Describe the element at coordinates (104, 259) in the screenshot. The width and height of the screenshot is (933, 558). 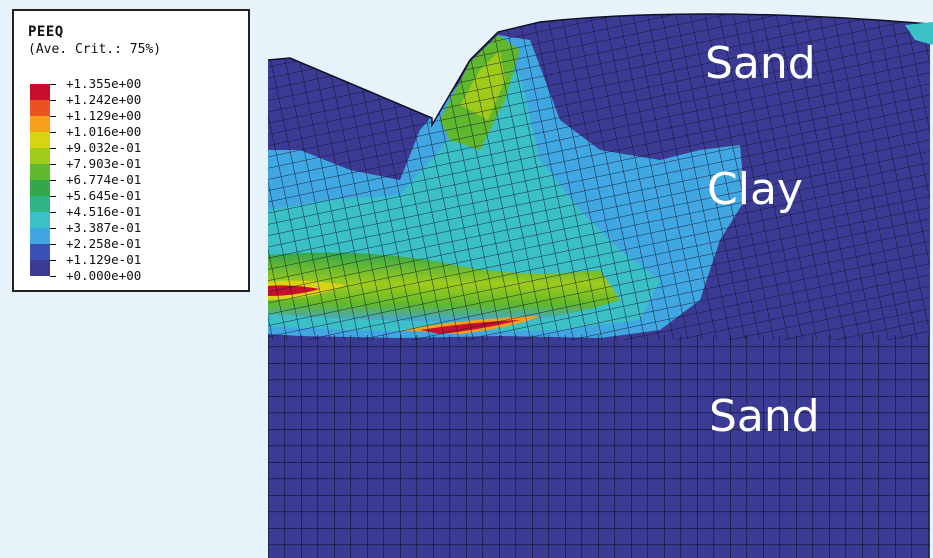
I see `legend-tick-label: +1.129e-01` at that location.